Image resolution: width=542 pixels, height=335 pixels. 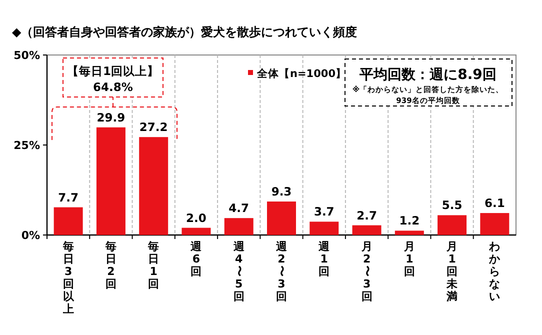 What do you see at coordinates (111, 117) in the screenshot?
I see `text: 29.9` at bounding box center [111, 117].